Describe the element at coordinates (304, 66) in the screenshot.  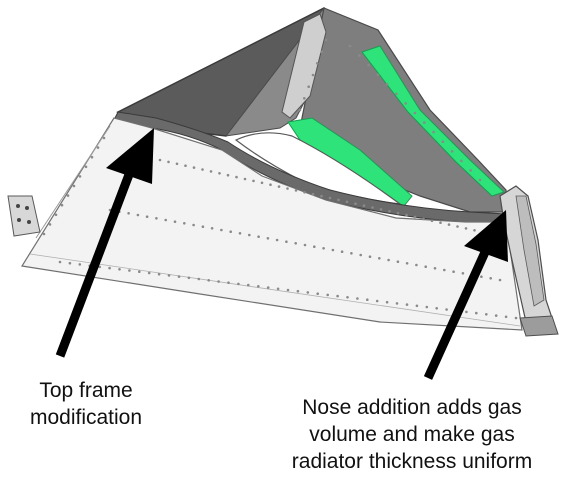
I see `rear-bracket` at that location.